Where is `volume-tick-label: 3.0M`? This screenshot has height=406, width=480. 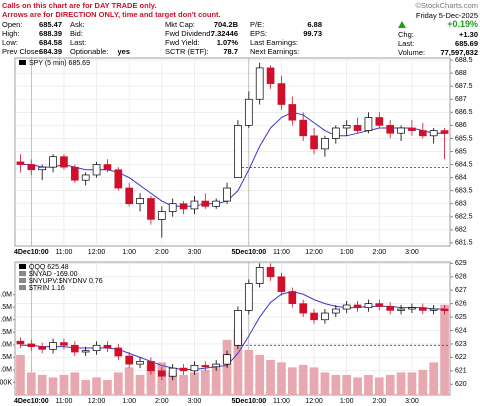 volume-tick-label: 3.0M is located at coordinates (6, 320).